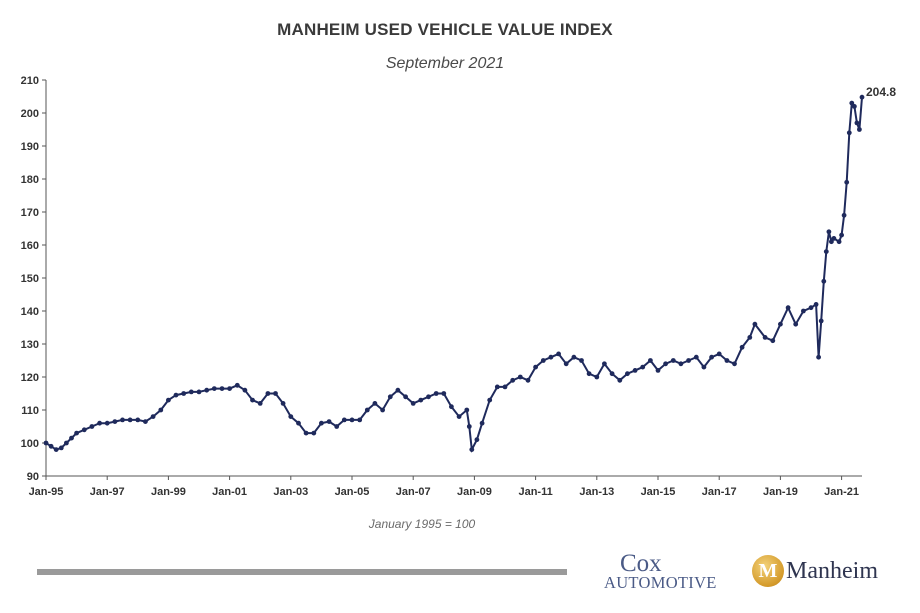 The width and height of the screenshot is (920, 613). What do you see at coordinates (30, 147) in the screenshot?
I see `y-tick-label: 190` at bounding box center [30, 147].